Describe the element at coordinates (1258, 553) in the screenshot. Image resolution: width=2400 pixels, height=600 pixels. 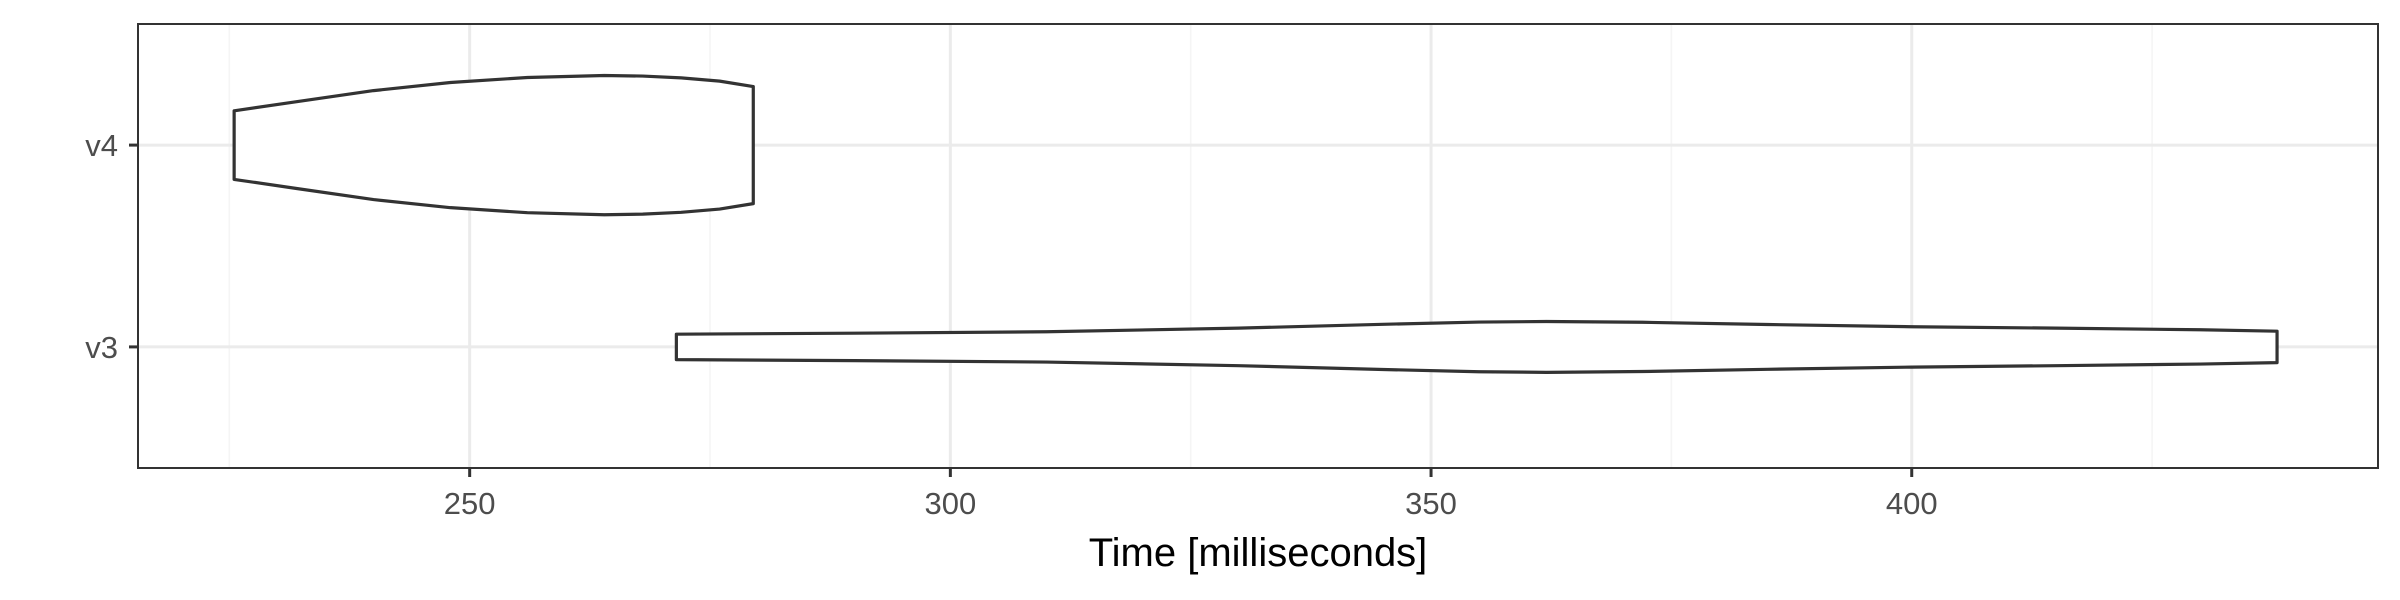
I see `x-axis-title: Time [milliseconds]` at that location.